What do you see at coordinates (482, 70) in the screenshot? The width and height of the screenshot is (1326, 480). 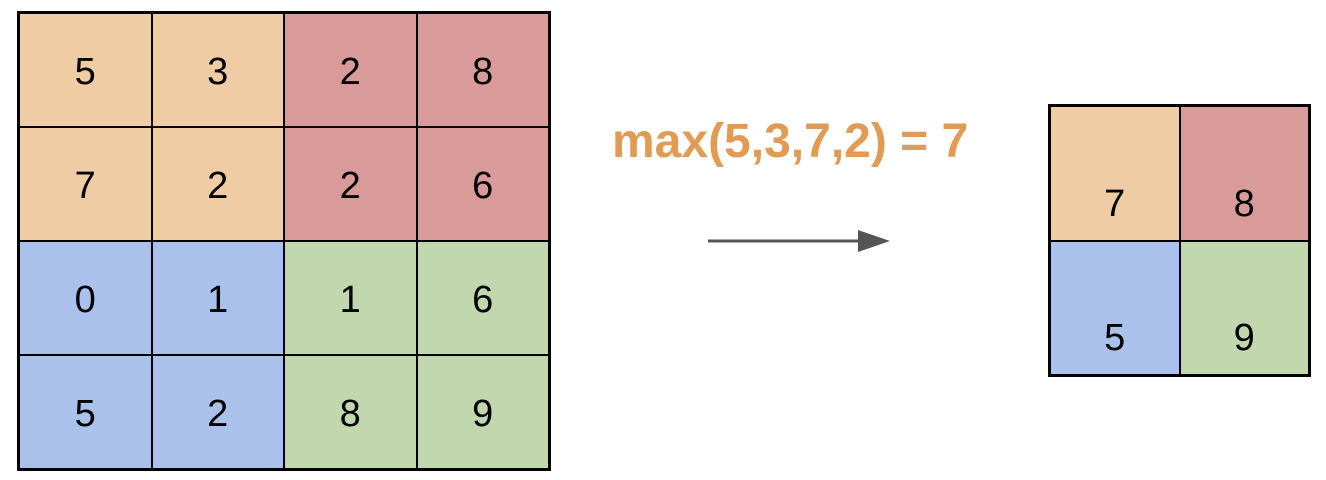 I see `input-cell-r0-c3: 8` at bounding box center [482, 70].